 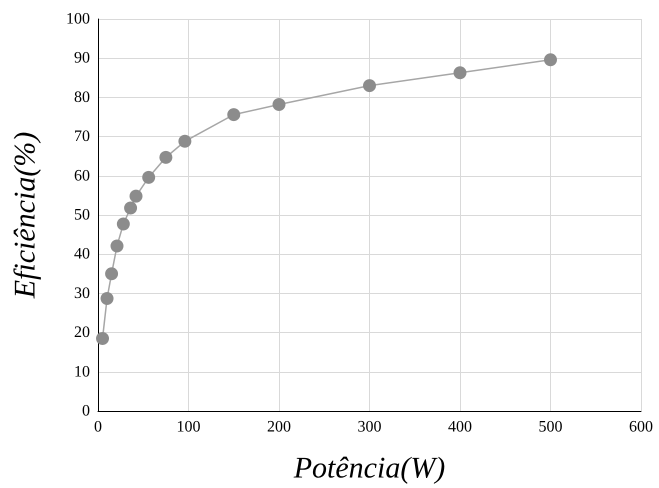 I want to click on x-tick-label: 100, so click(x=188, y=427).